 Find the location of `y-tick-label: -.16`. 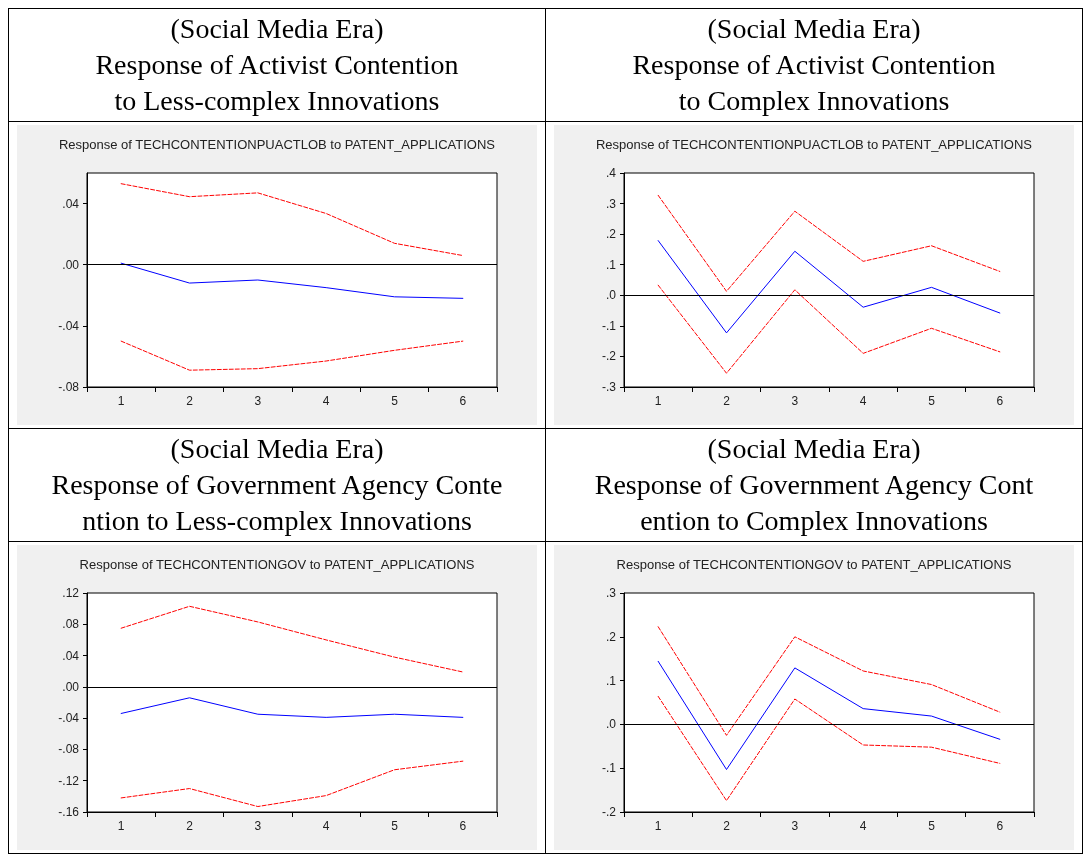

y-tick-label: -.16 is located at coordinates (69, 812).